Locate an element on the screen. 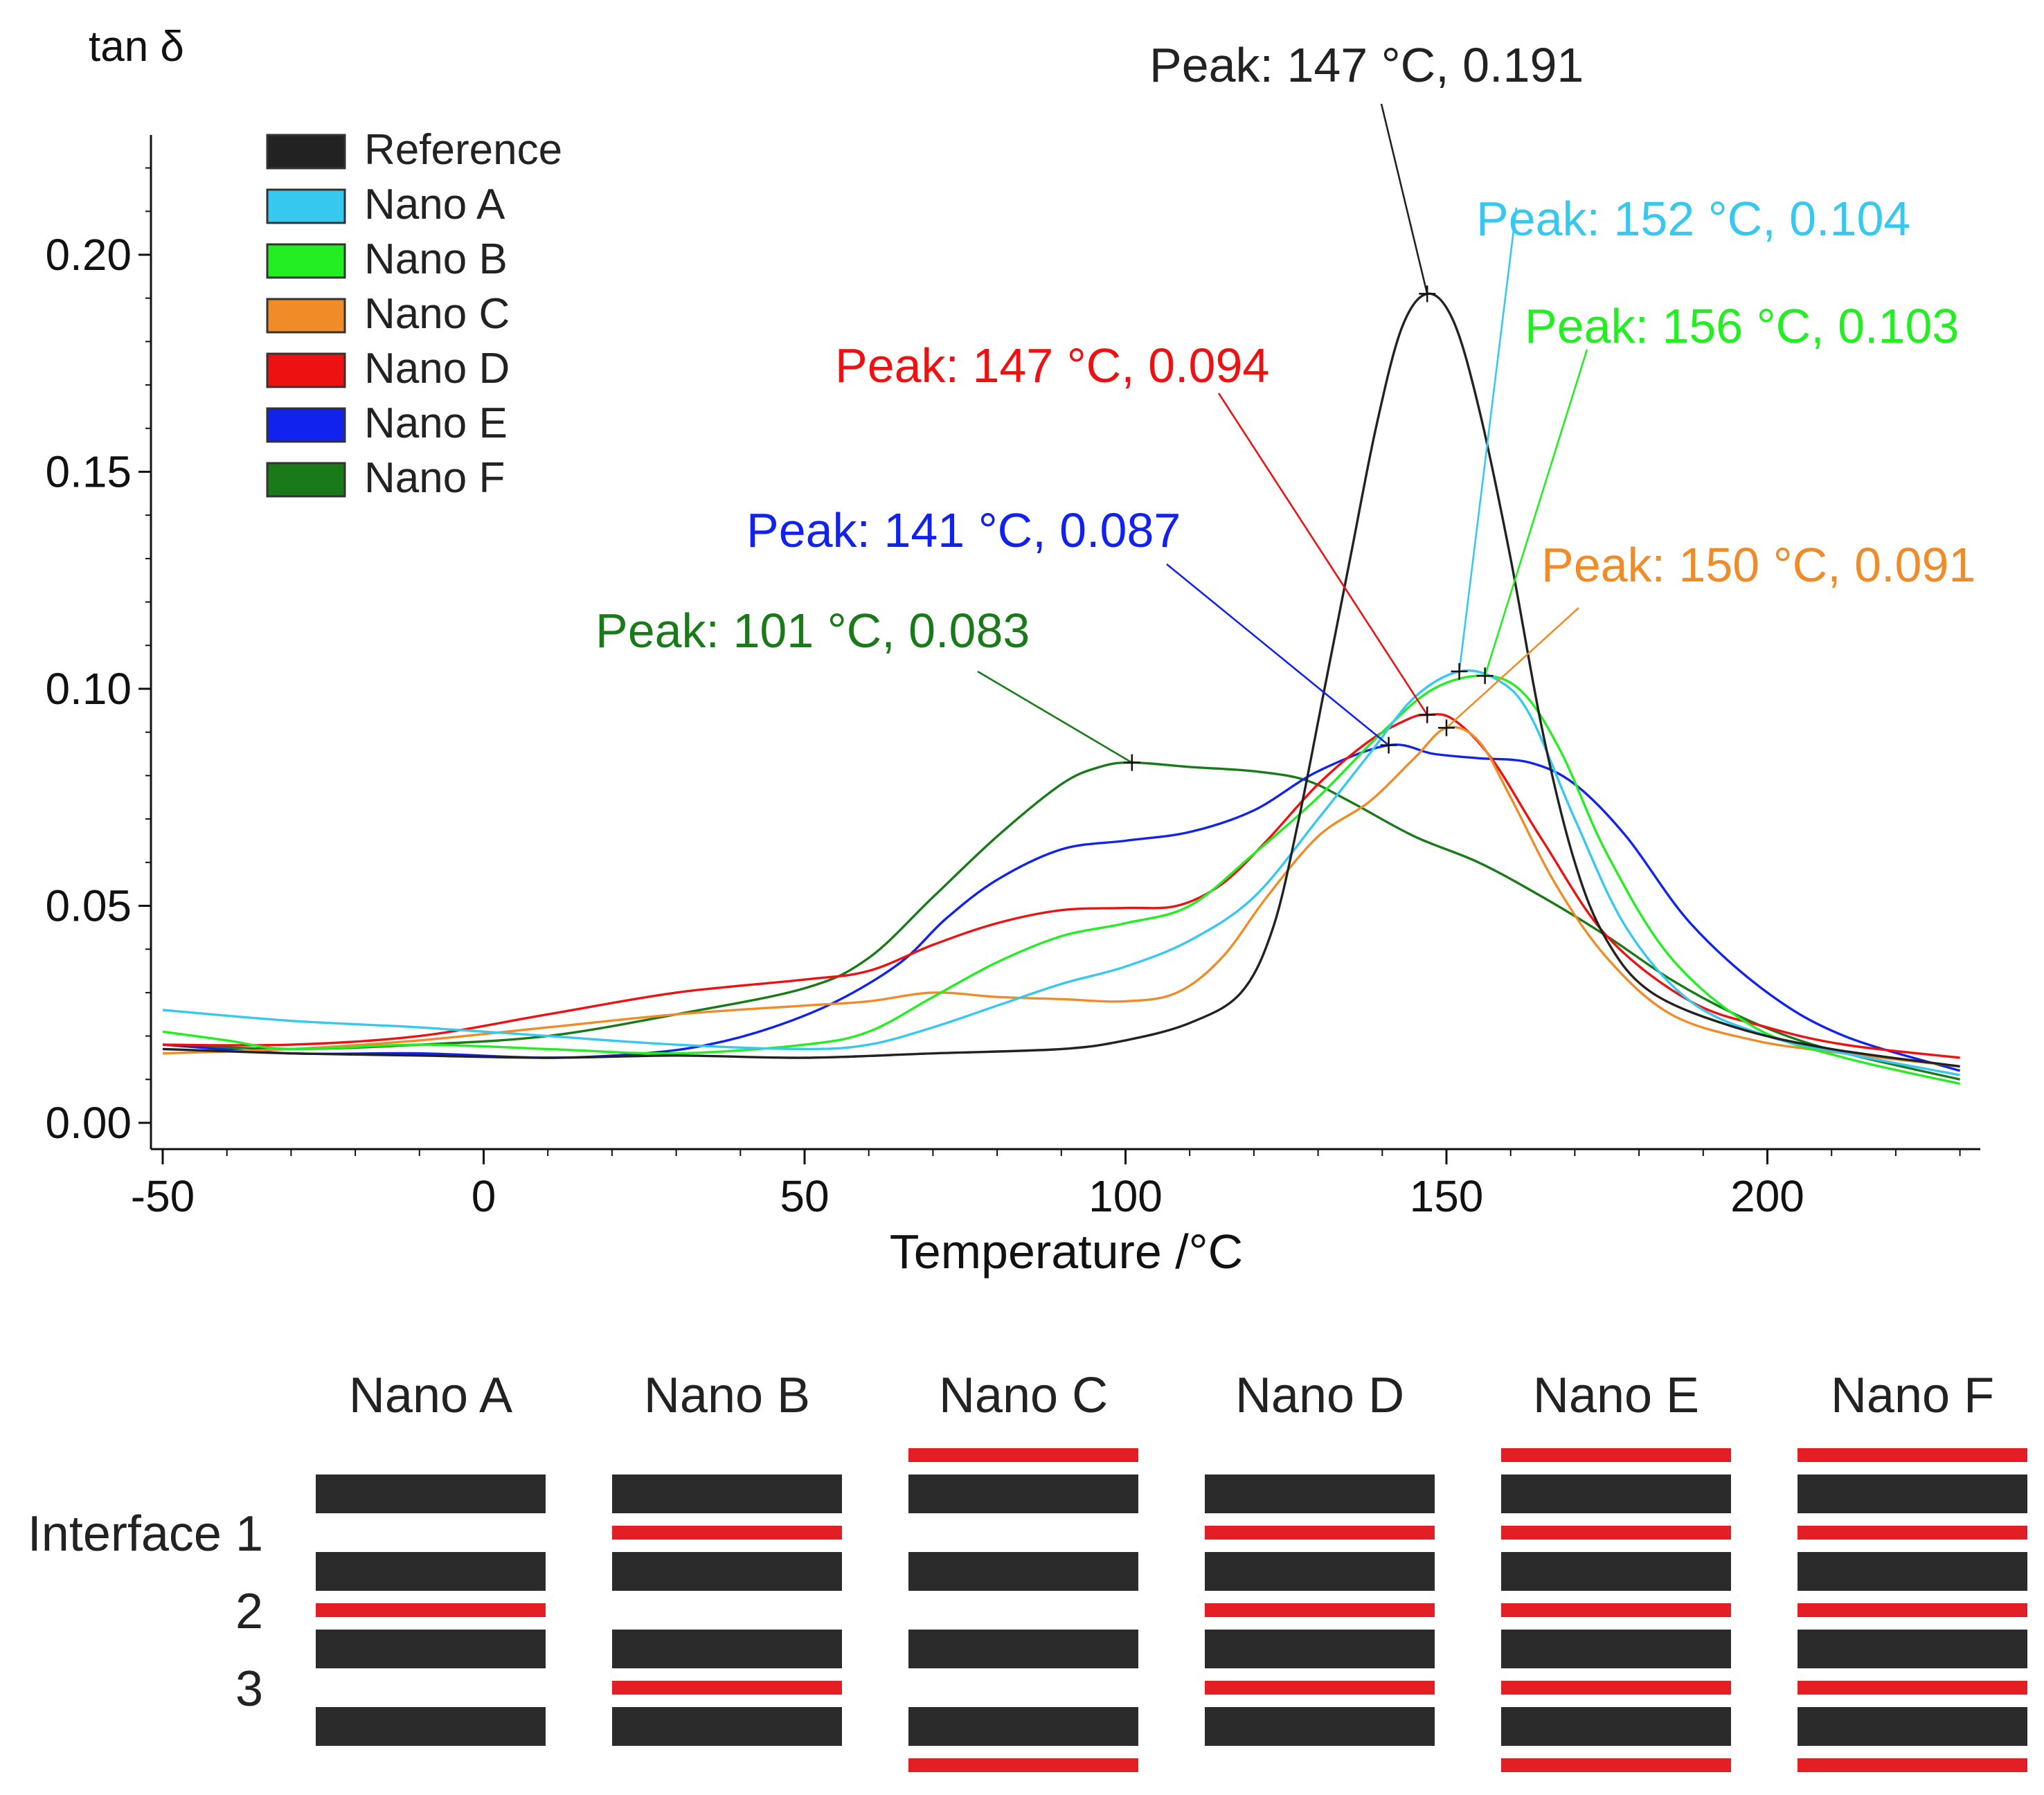 The image size is (2044, 1795). legend-entry: Nano E is located at coordinates (436, 423).